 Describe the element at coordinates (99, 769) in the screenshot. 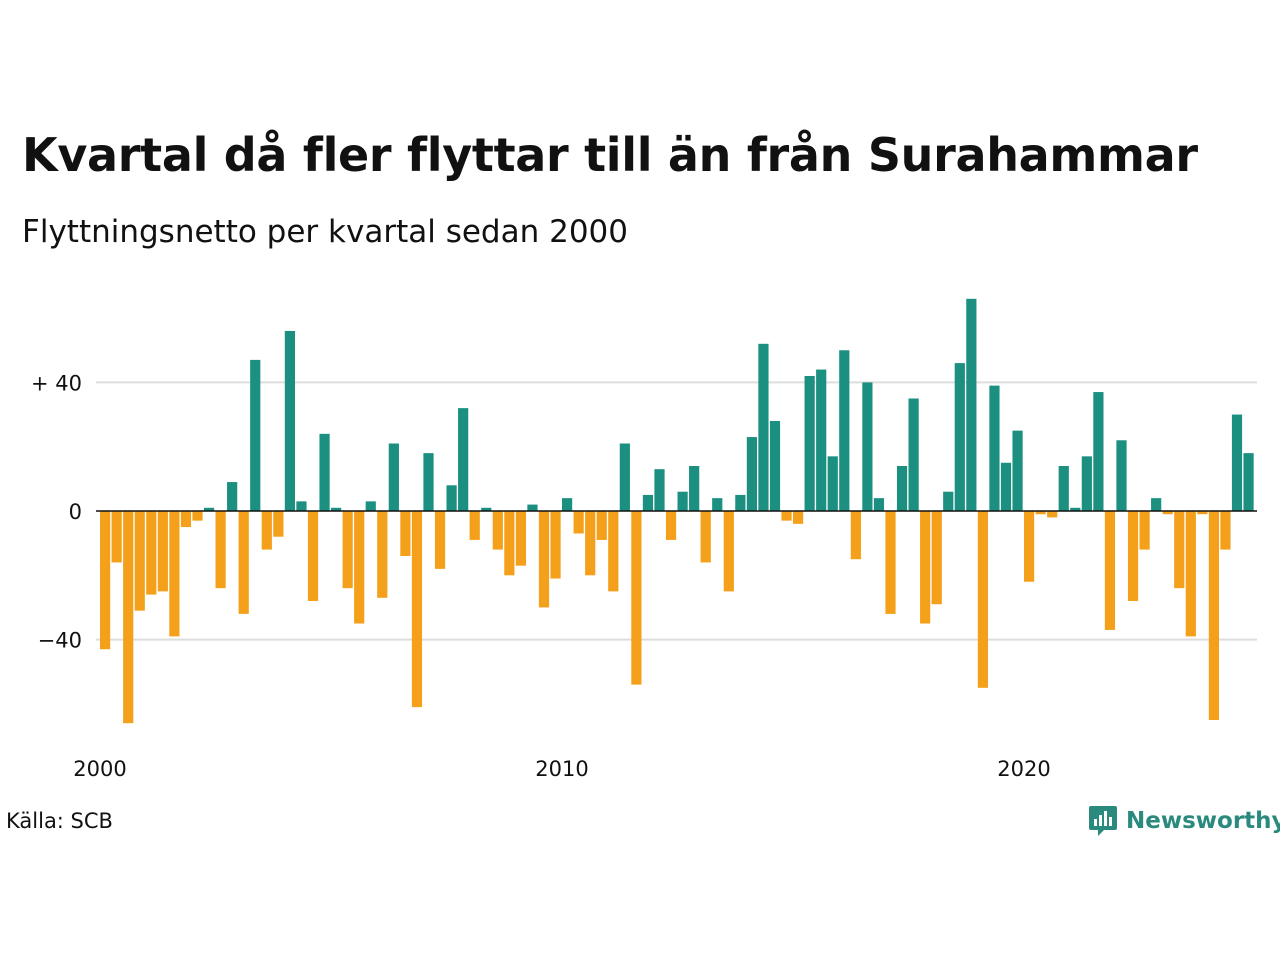

I see `x-tick-label: 2000` at that location.